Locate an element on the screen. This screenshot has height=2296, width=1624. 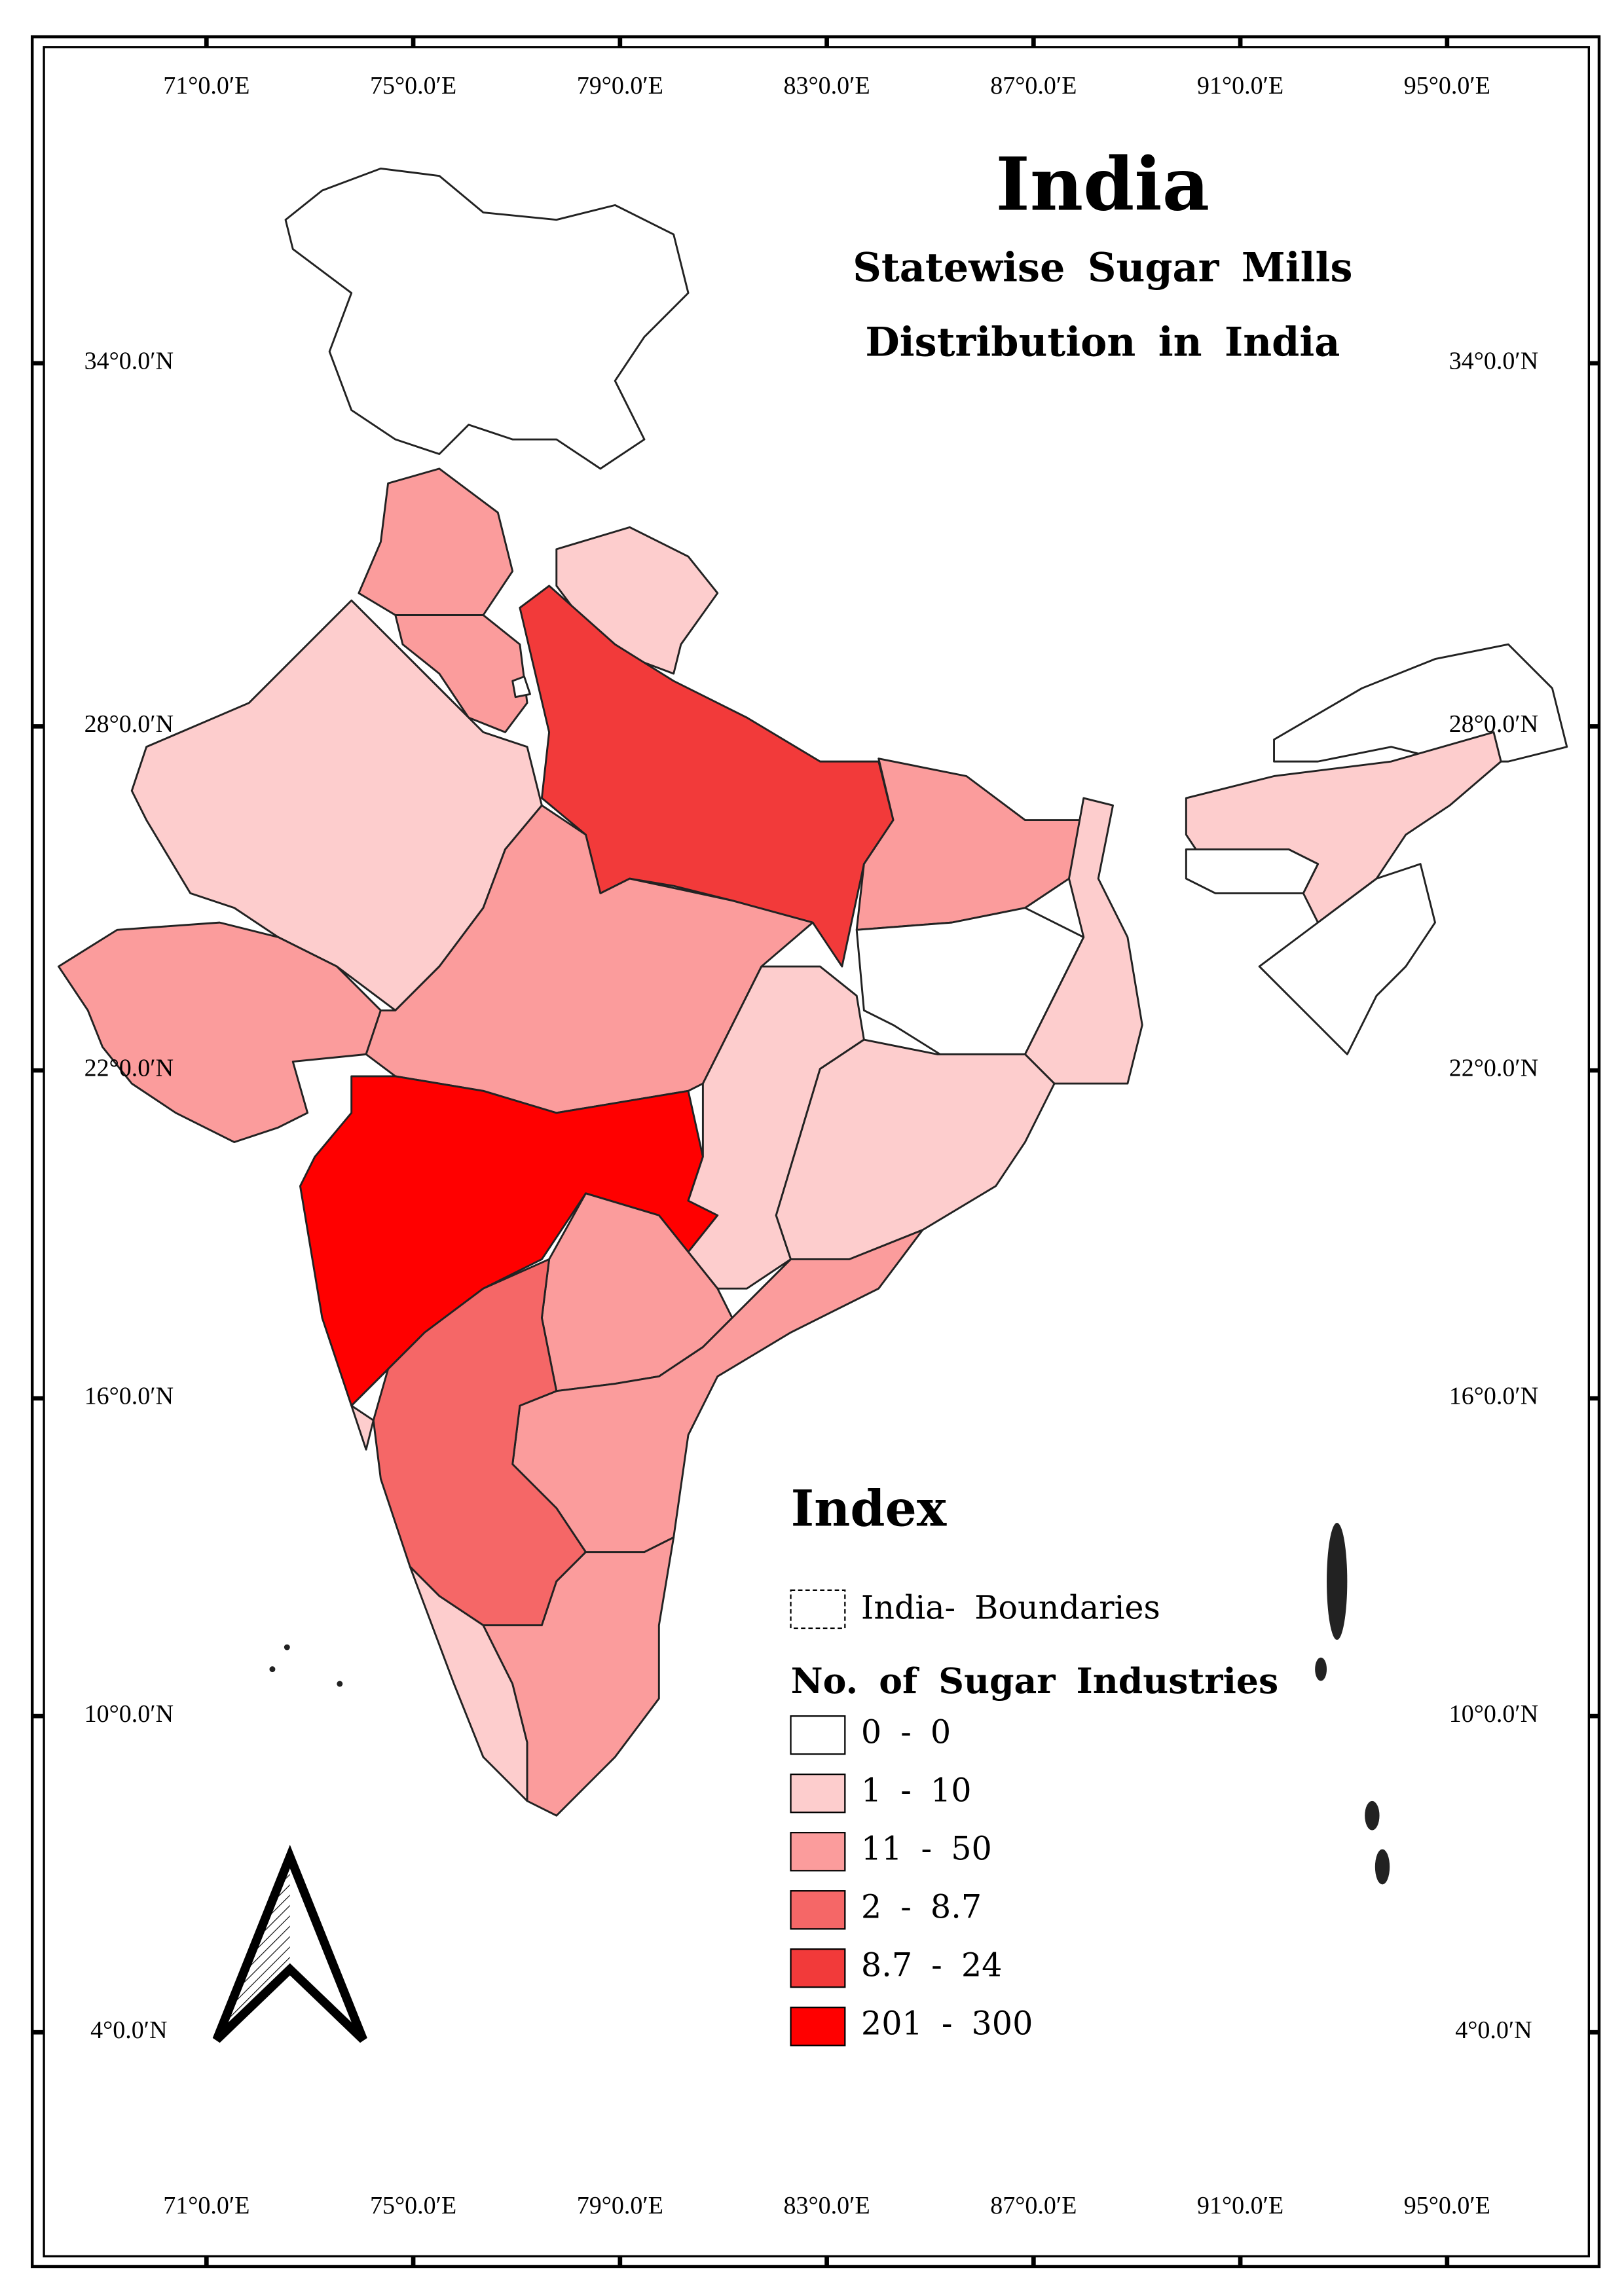
legend-label: 0 - 0 is located at coordinates (906, 1732).